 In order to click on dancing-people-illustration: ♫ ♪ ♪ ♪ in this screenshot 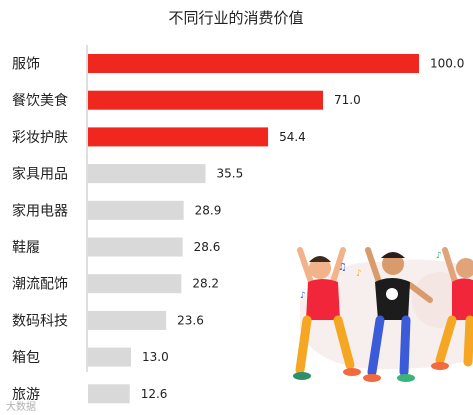, I will do `click(383, 314)`.